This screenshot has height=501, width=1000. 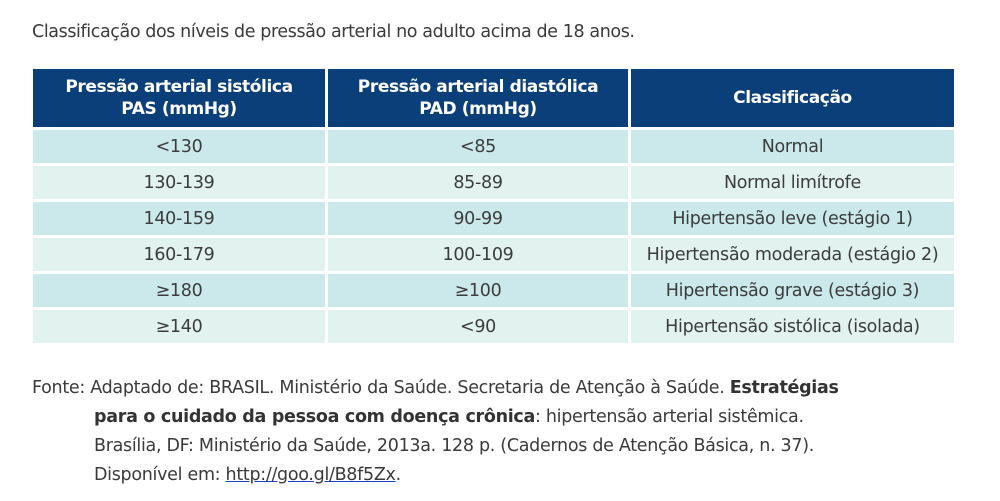 I want to click on table-row: 130-139 85-89 Normal limítrofe, so click(x=493, y=182).